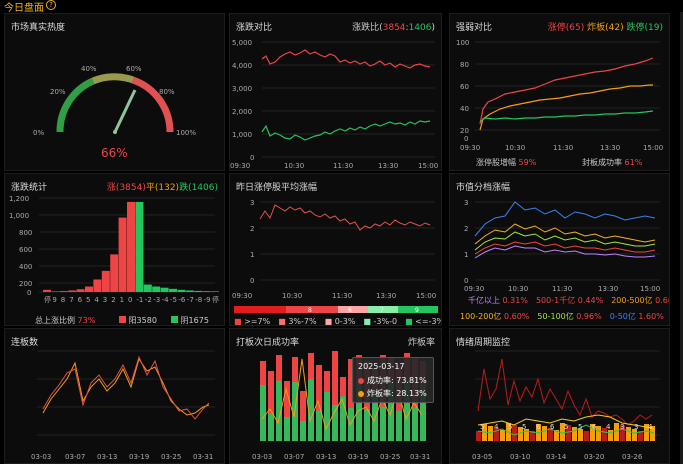 This screenshot has width=683, height=464. I want to click on svg-text: 5,000, so click(242, 43).